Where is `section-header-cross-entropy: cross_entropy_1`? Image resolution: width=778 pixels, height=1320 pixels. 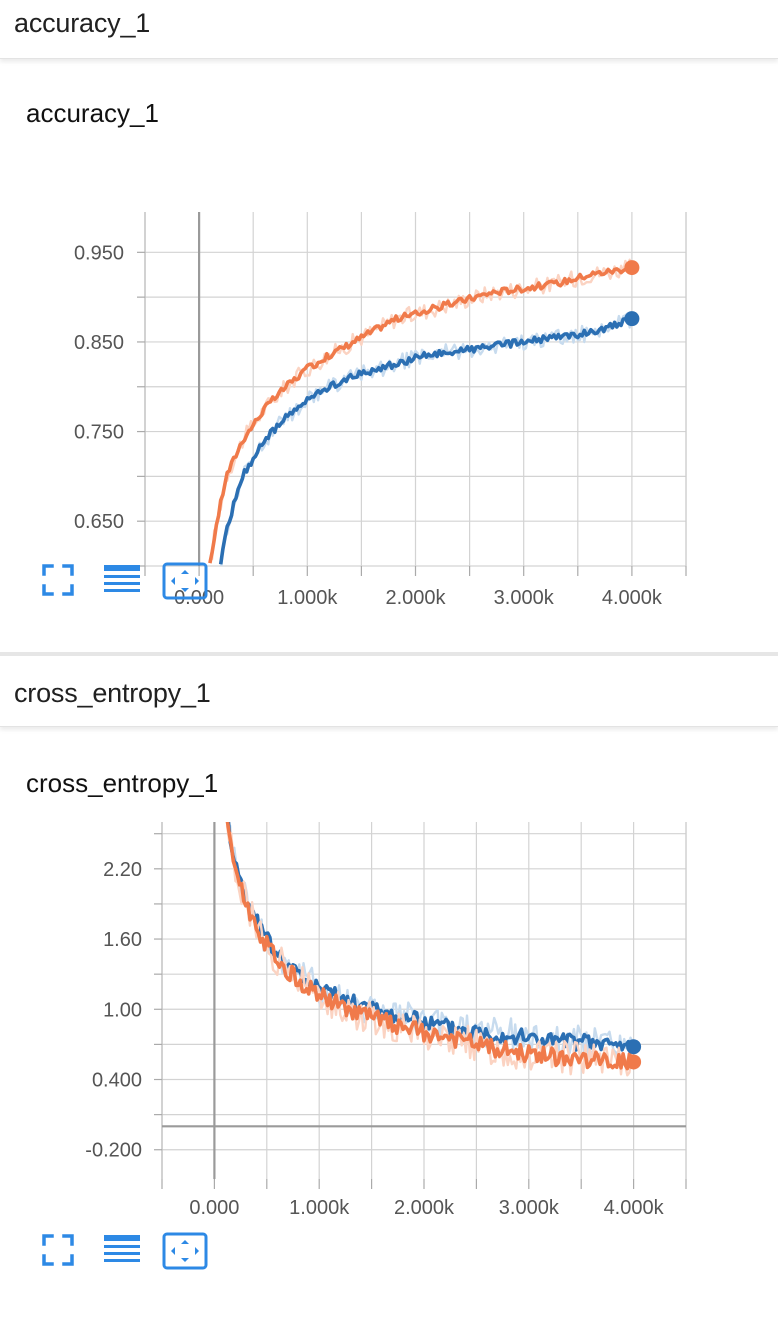
section-header-cross-entropy: cross_entropy_1 is located at coordinates (389, 691).